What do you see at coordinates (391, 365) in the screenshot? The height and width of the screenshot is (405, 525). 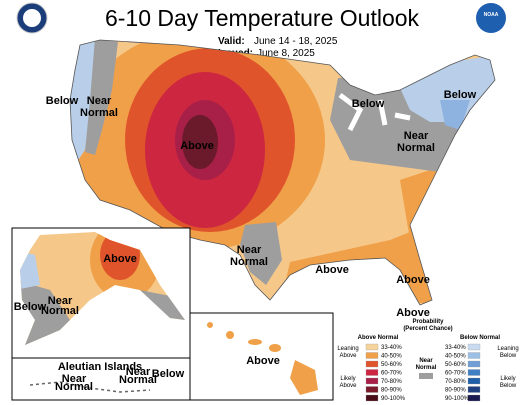 I see `above-bin-label: 50-60%` at bounding box center [391, 365].